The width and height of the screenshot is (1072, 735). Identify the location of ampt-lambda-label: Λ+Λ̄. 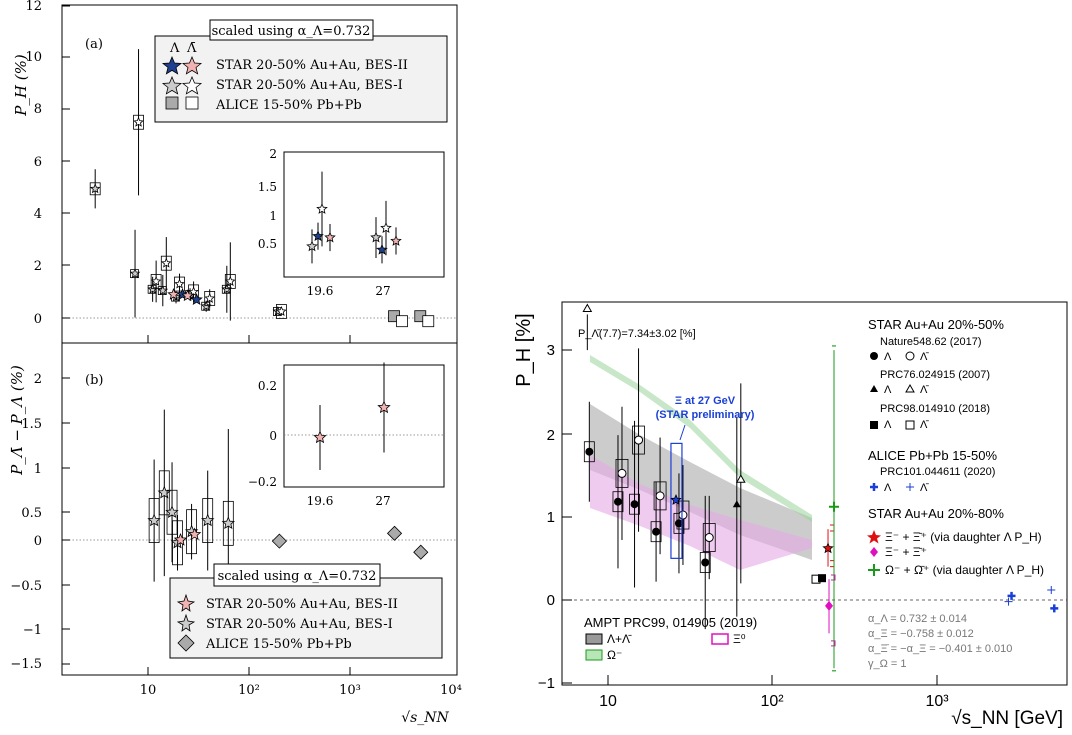
(619, 639).